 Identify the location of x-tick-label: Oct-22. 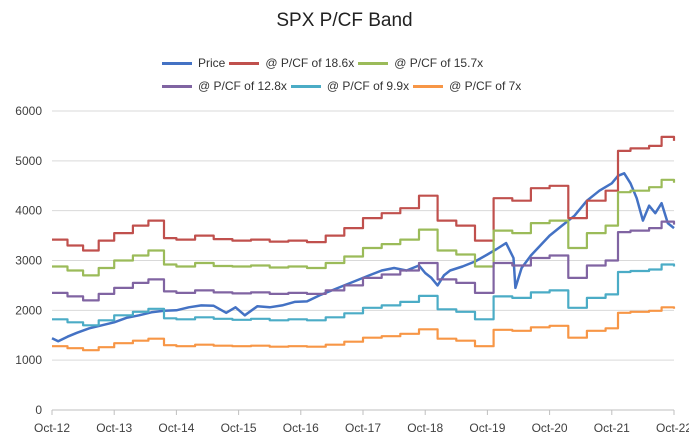
(672, 428).